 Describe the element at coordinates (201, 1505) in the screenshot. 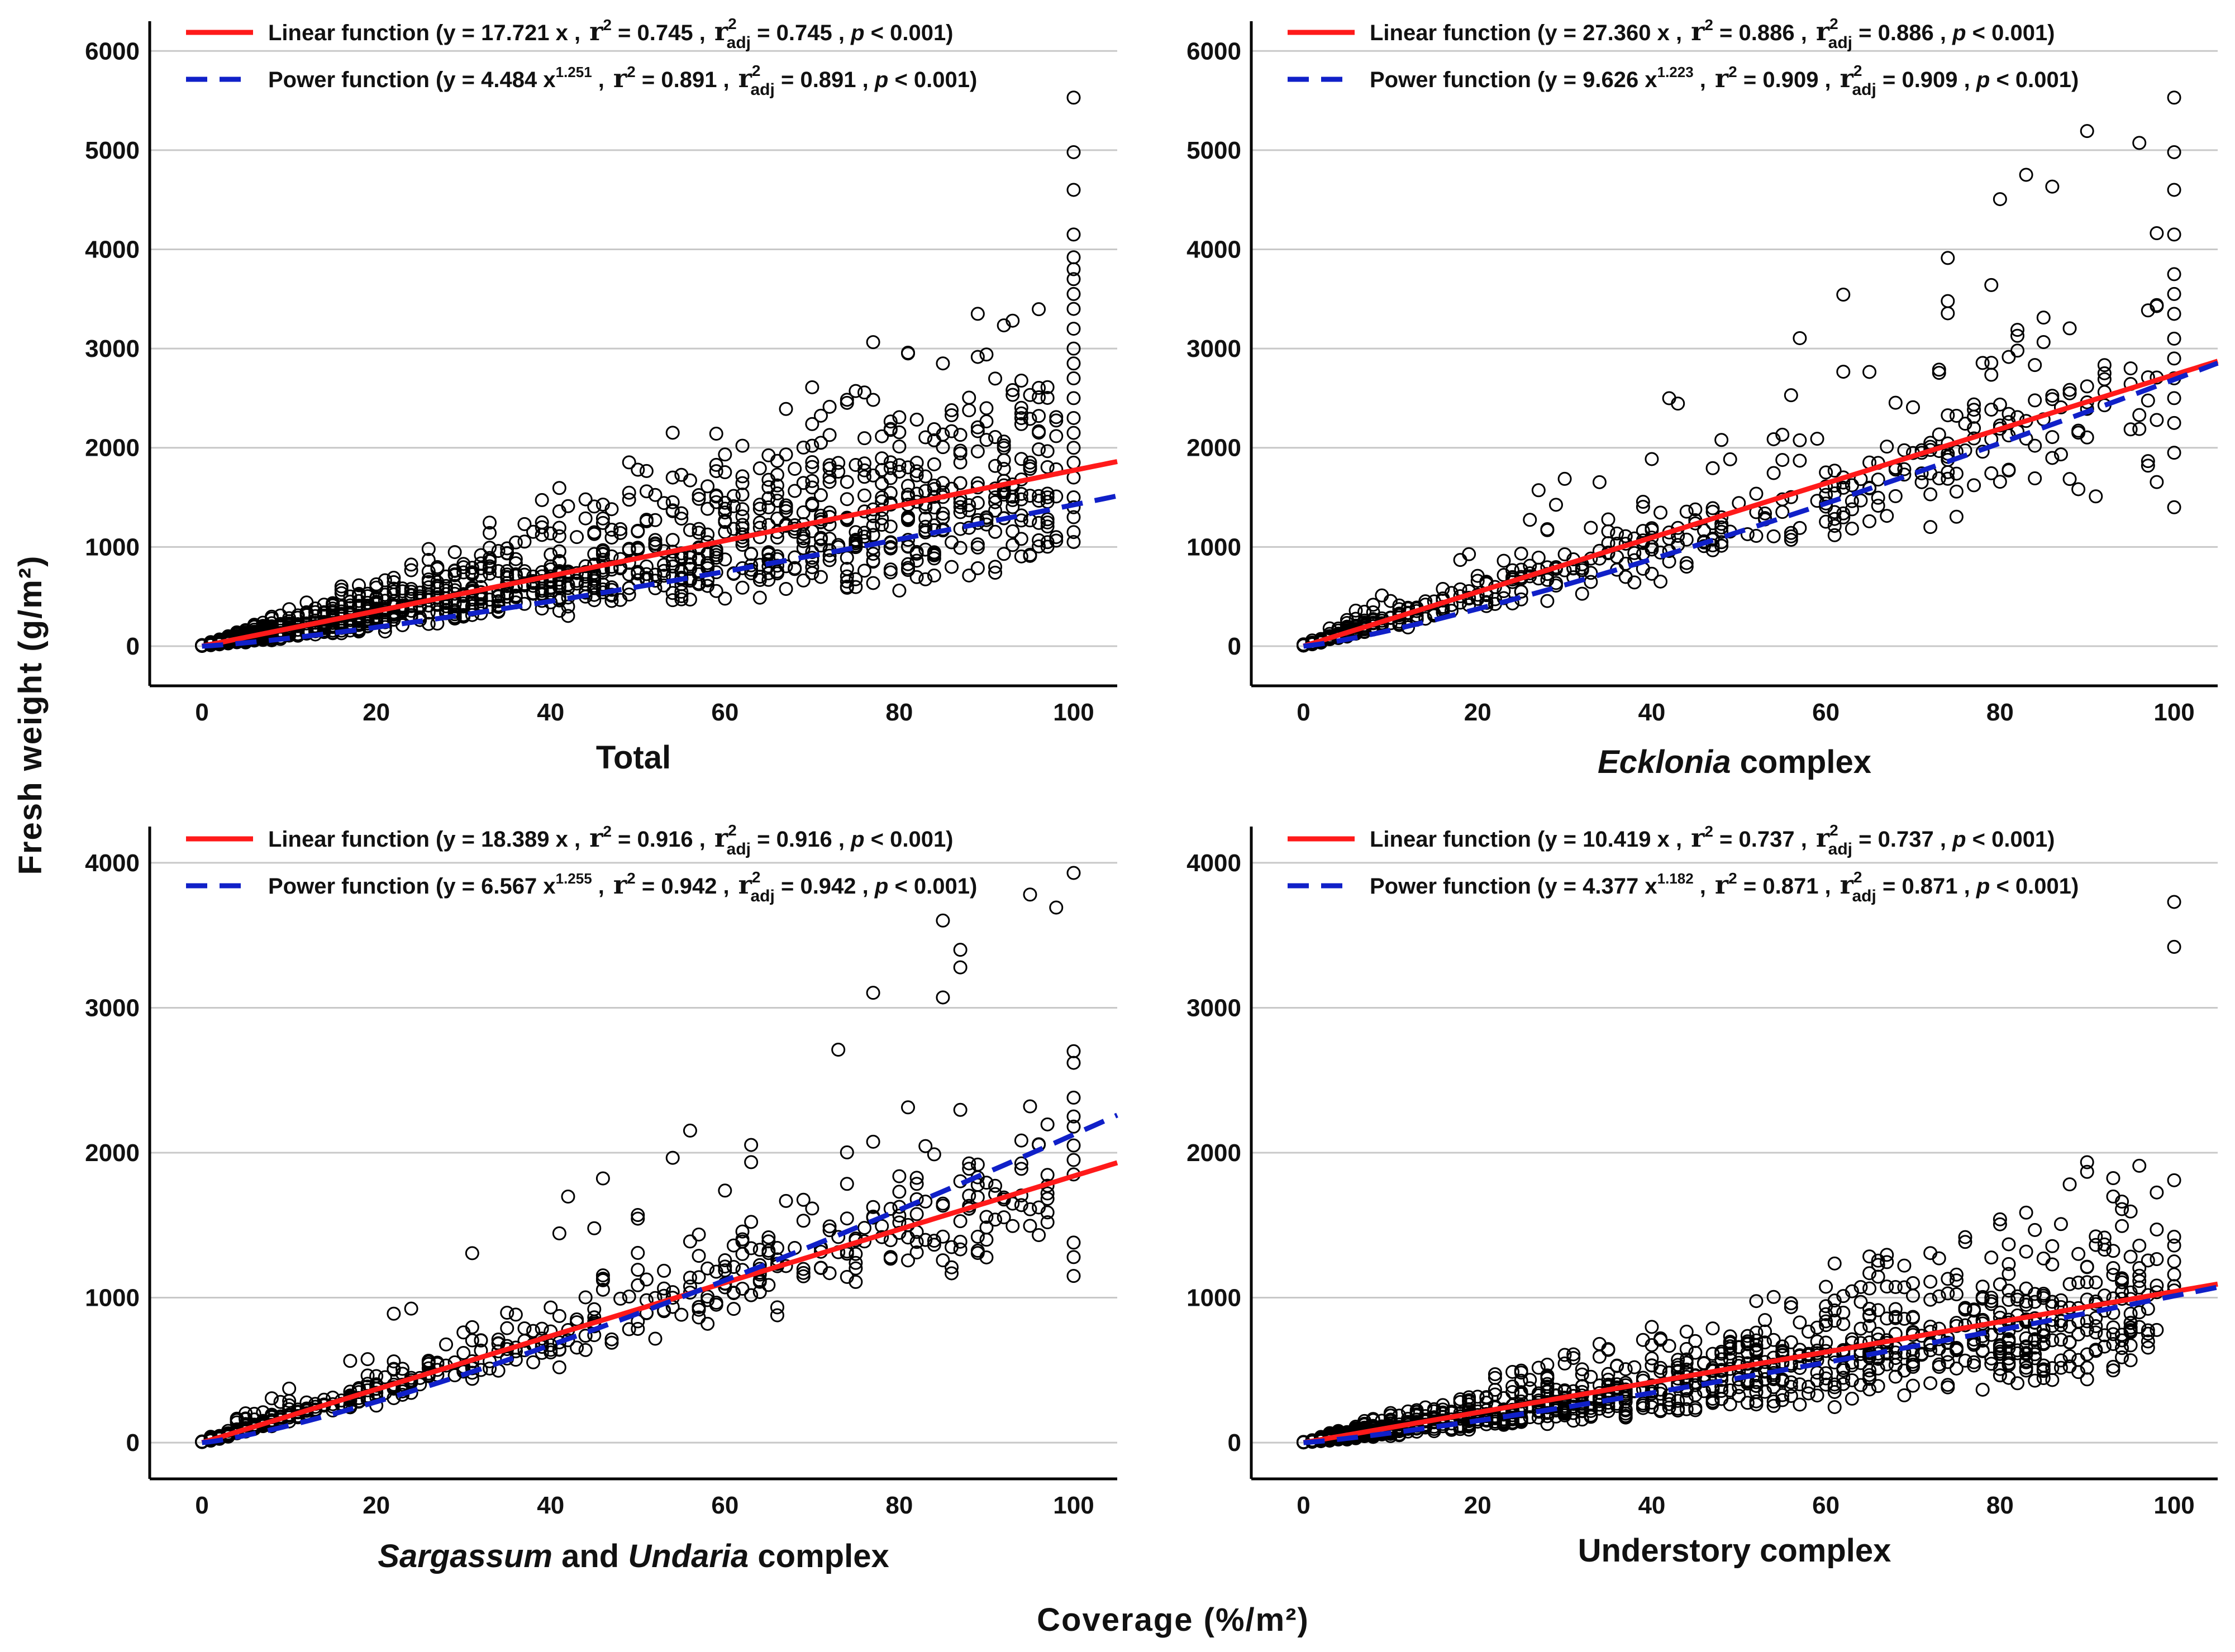

I see `x-tick-label: 0` at that location.